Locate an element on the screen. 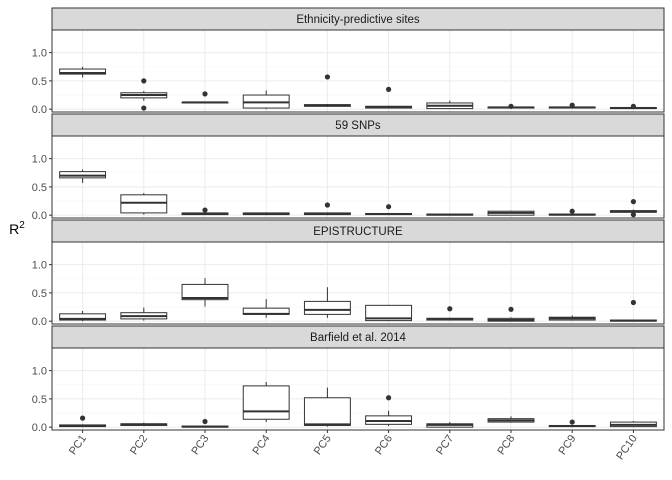  facet-title: Ethnicity-predictive sites is located at coordinates (358, 20).